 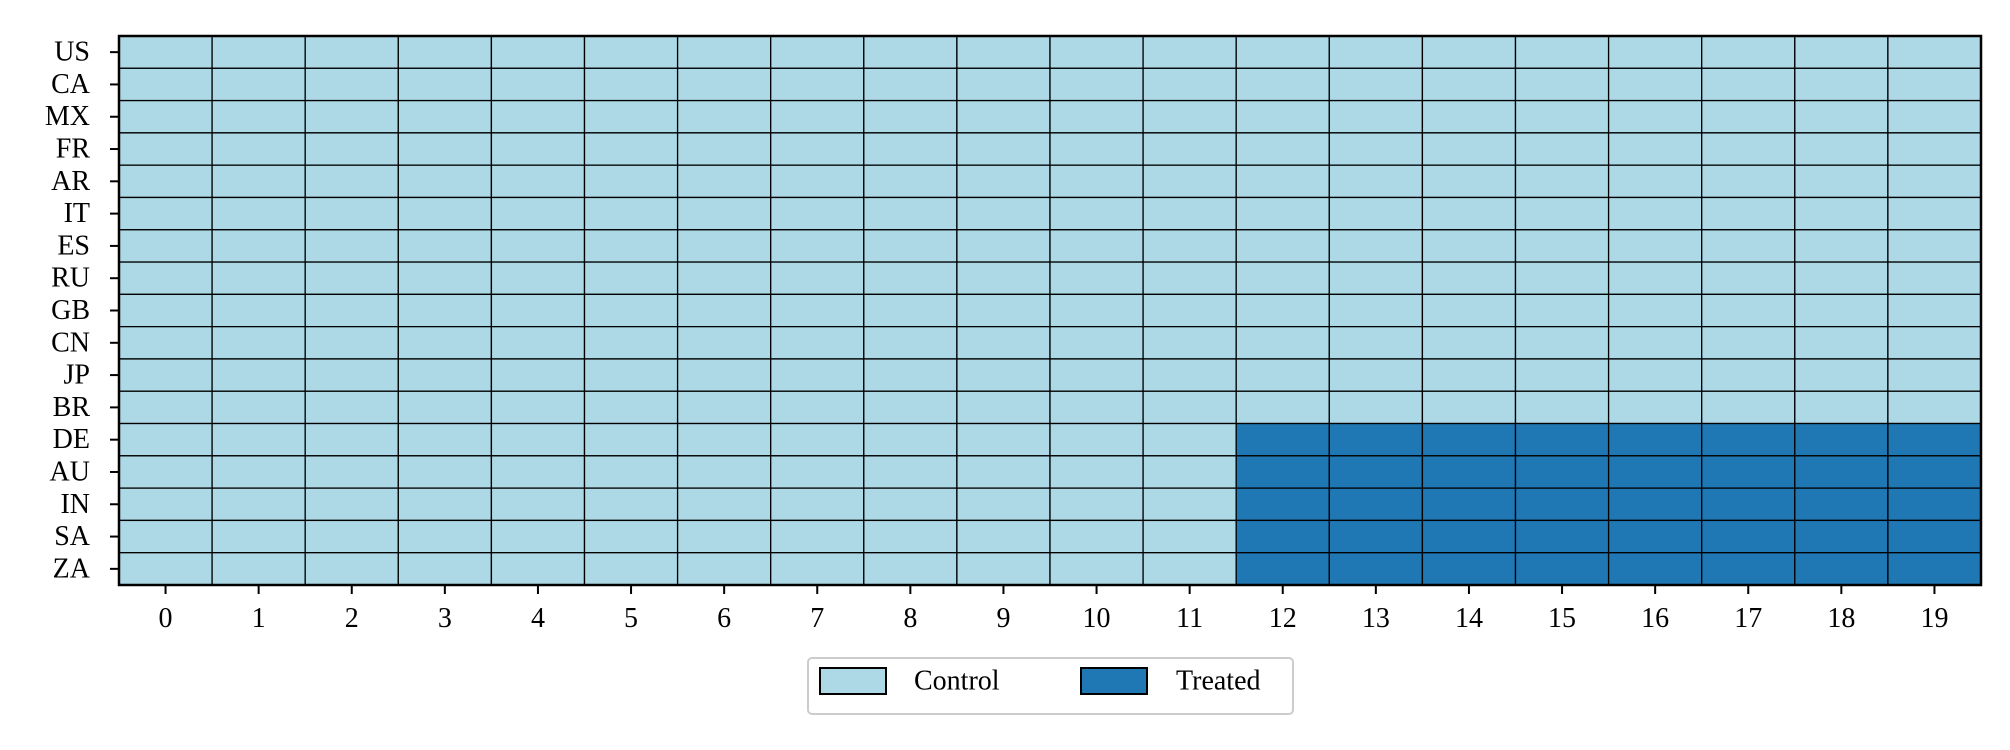 I want to click on x-tick-label-7: 7, so click(x=817, y=618).